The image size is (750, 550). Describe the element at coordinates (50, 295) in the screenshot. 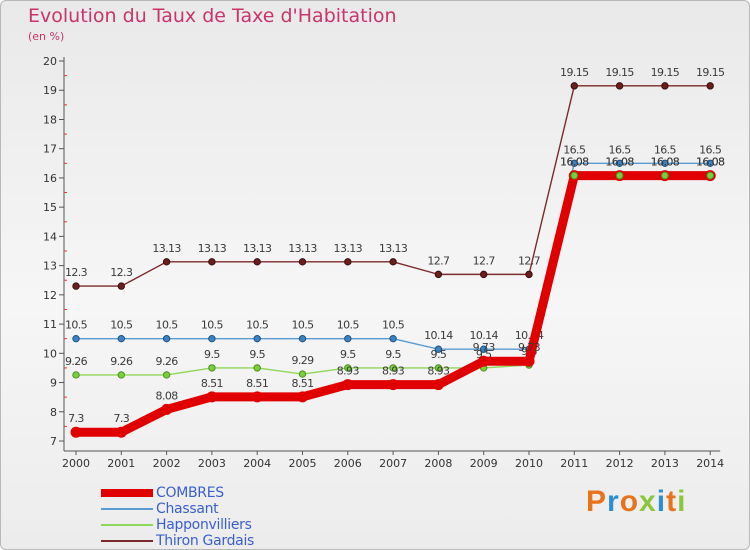

I see `y-tick-label: 12` at that location.